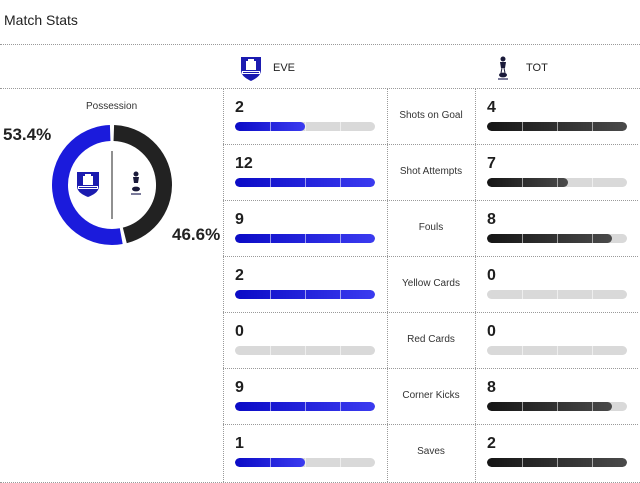  What do you see at coordinates (491, 163) in the screenshot?
I see `away-stat-value: 7` at bounding box center [491, 163].